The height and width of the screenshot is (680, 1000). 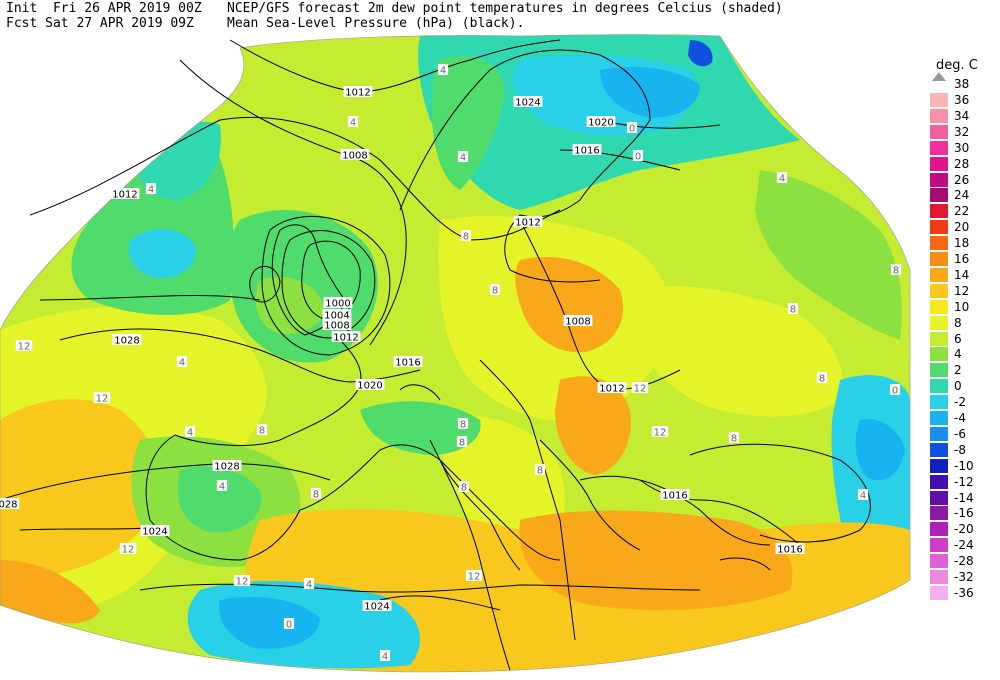 I want to click on isobar-label: 028, so click(x=9, y=505).